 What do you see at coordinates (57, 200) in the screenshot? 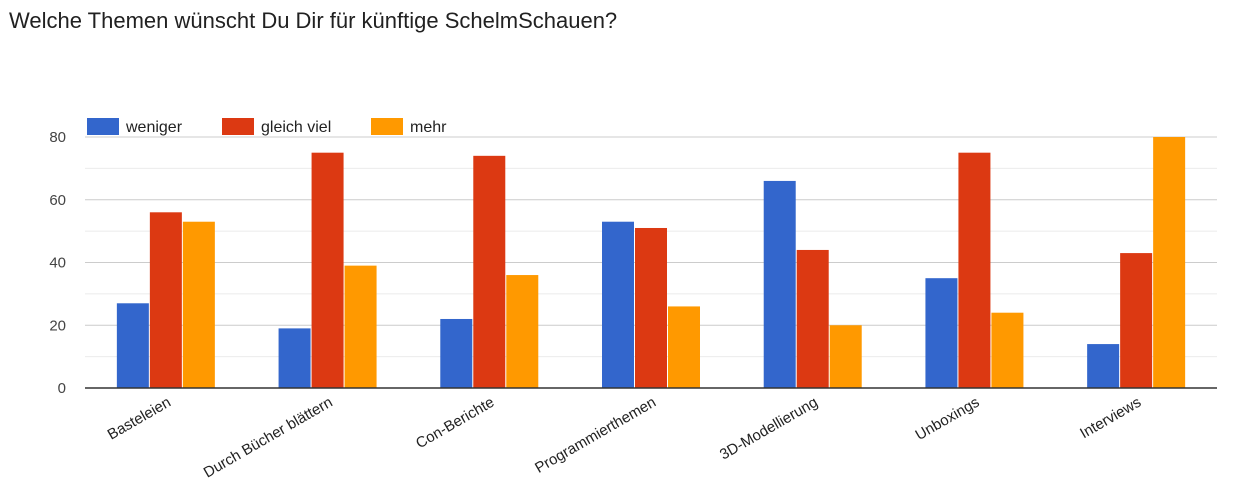
I see `y-tick-label: 60` at bounding box center [57, 200].